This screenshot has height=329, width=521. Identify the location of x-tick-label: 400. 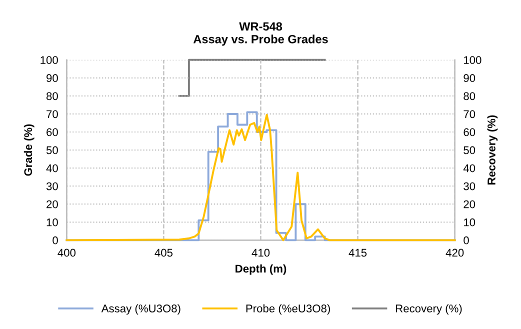
(67, 252).